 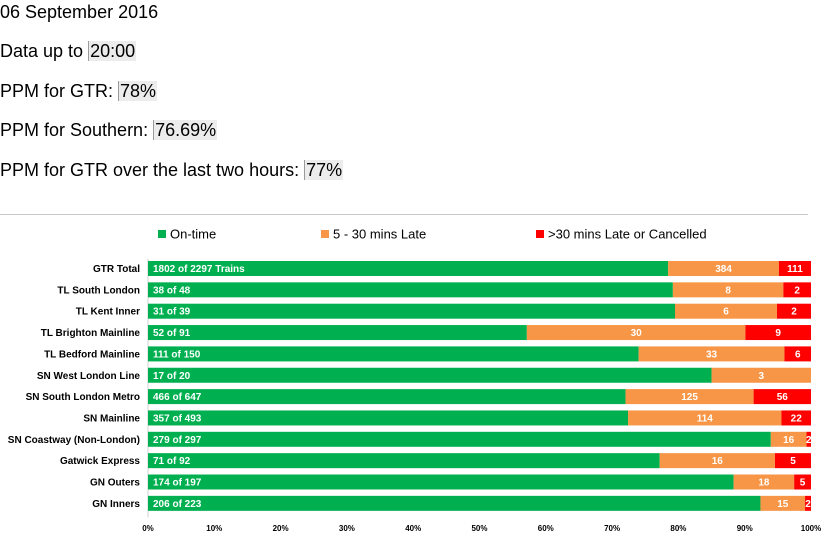 What do you see at coordinates (811, 528) in the screenshot?
I see `x-tick-label: 100%` at bounding box center [811, 528].